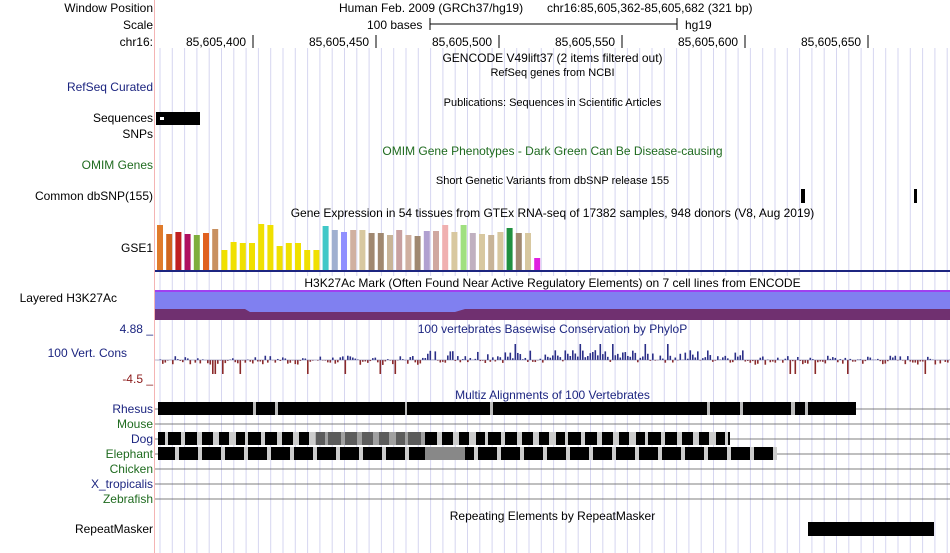 This screenshot has width=950, height=553. I want to click on repeatmasker-element, so click(871, 529).